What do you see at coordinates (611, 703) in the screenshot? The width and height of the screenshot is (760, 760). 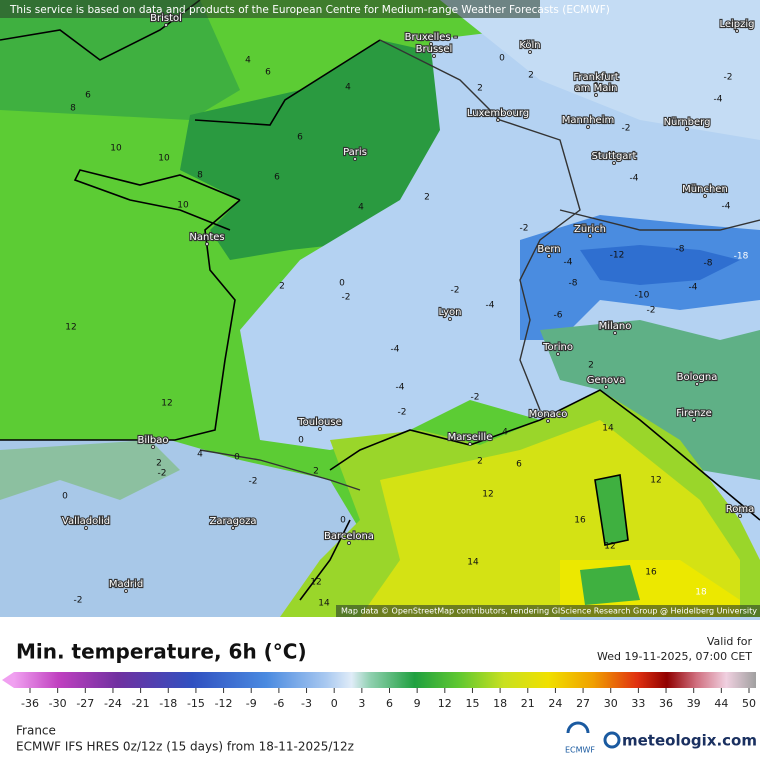 I see `legend-tick-label: 30` at bounding box center [611, 703].